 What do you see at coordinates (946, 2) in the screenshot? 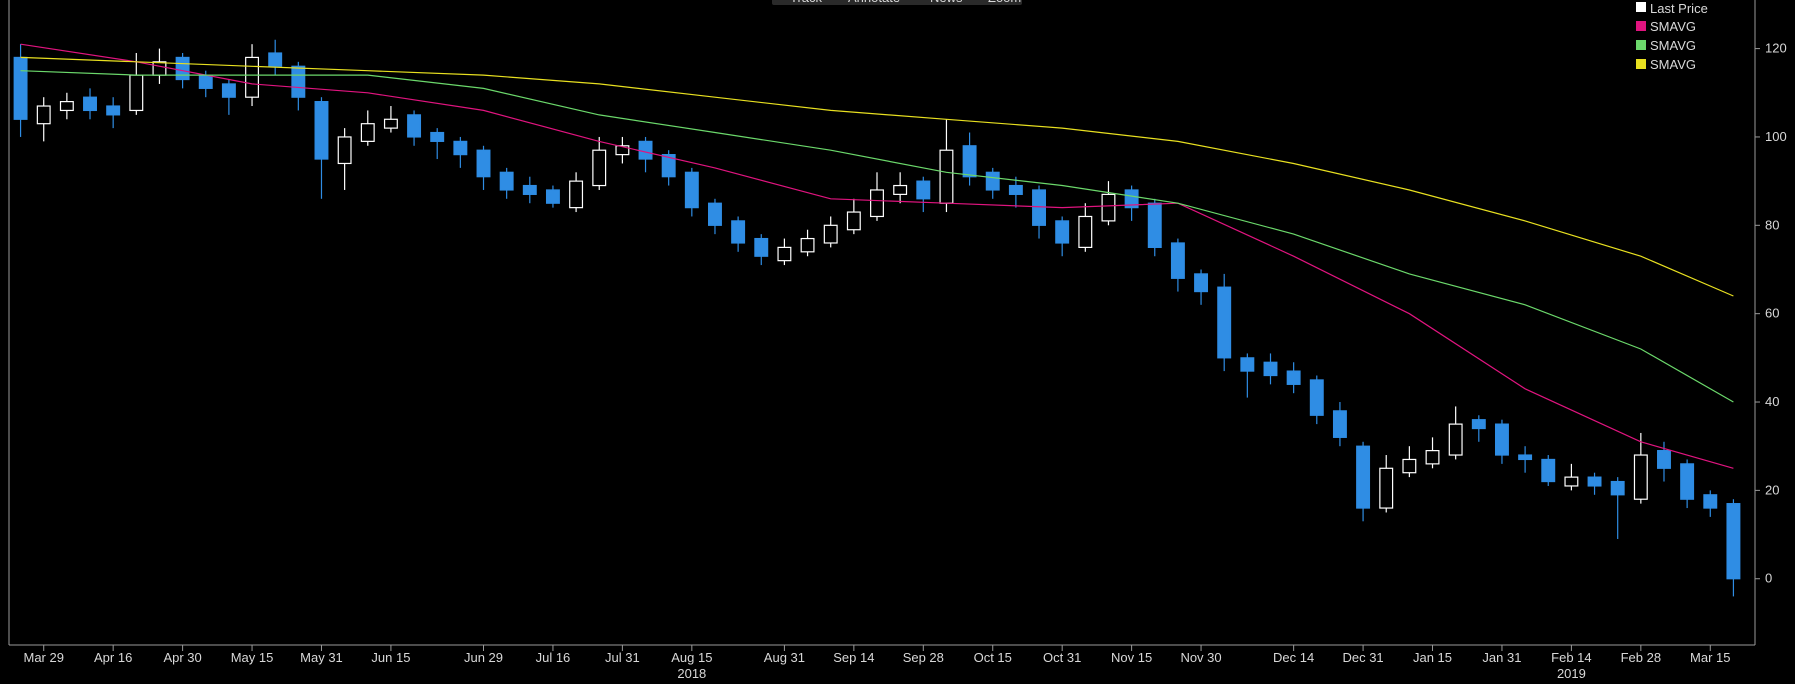
I see `toolbar-button: News` at bounding box center [946, 2].